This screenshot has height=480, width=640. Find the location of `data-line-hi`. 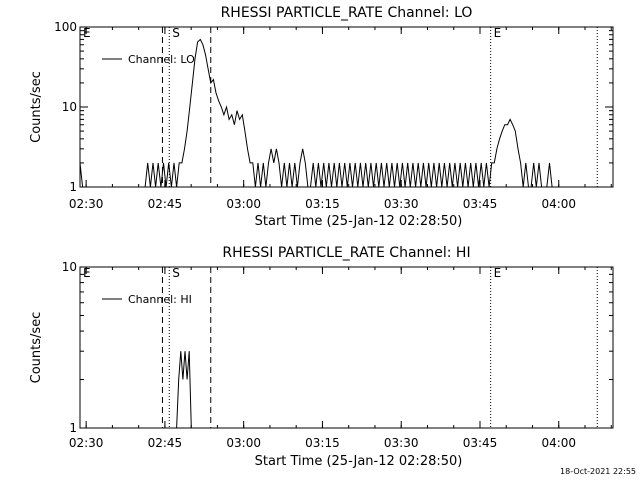

data-line-hi is located at coordinates (184, 390).